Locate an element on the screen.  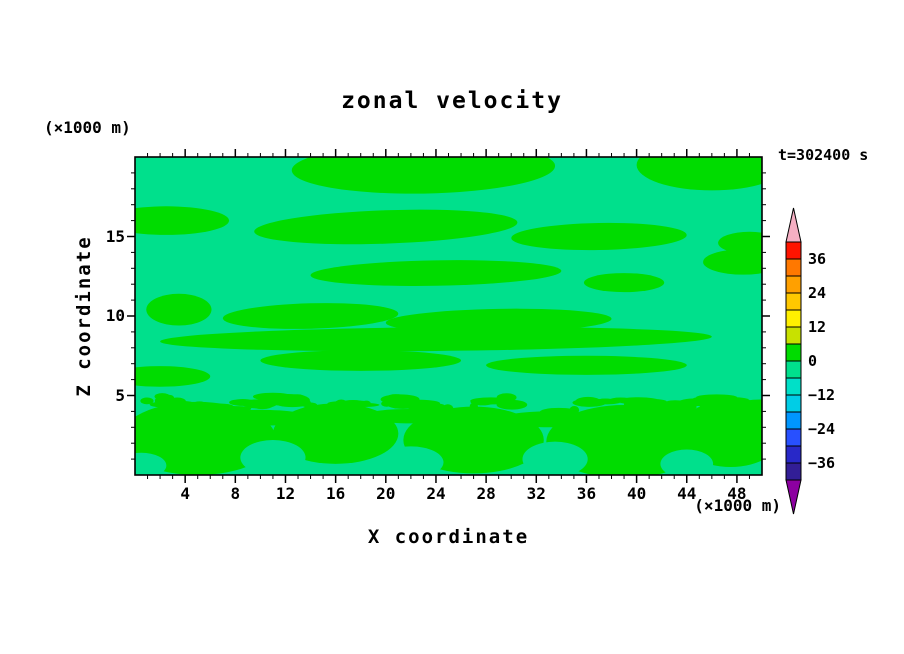
x-tick-label: 4 is located at coordinates (185, 493).